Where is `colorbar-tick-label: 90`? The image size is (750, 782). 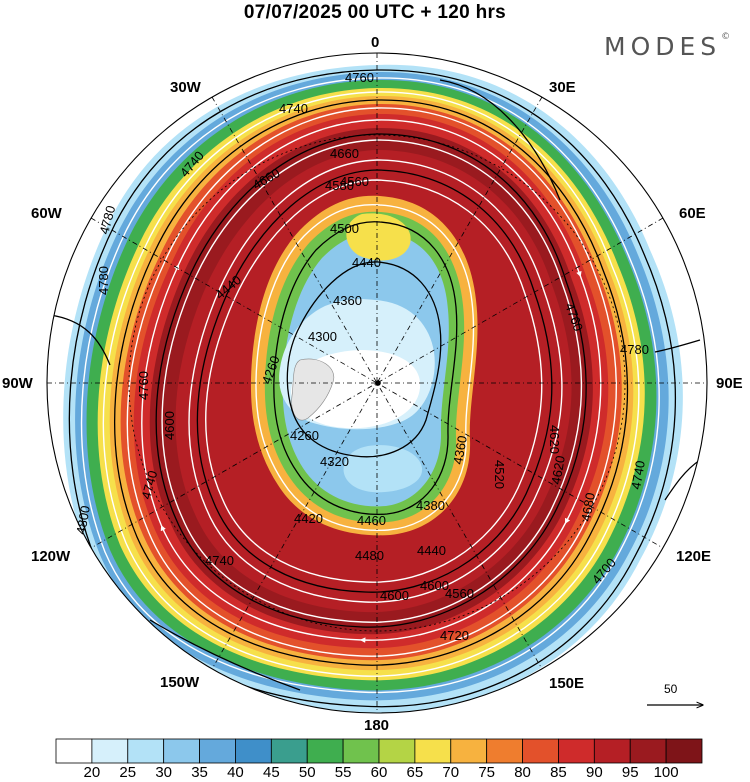
colorbar-tick-label: 90 is located at coordinates (594, 772).